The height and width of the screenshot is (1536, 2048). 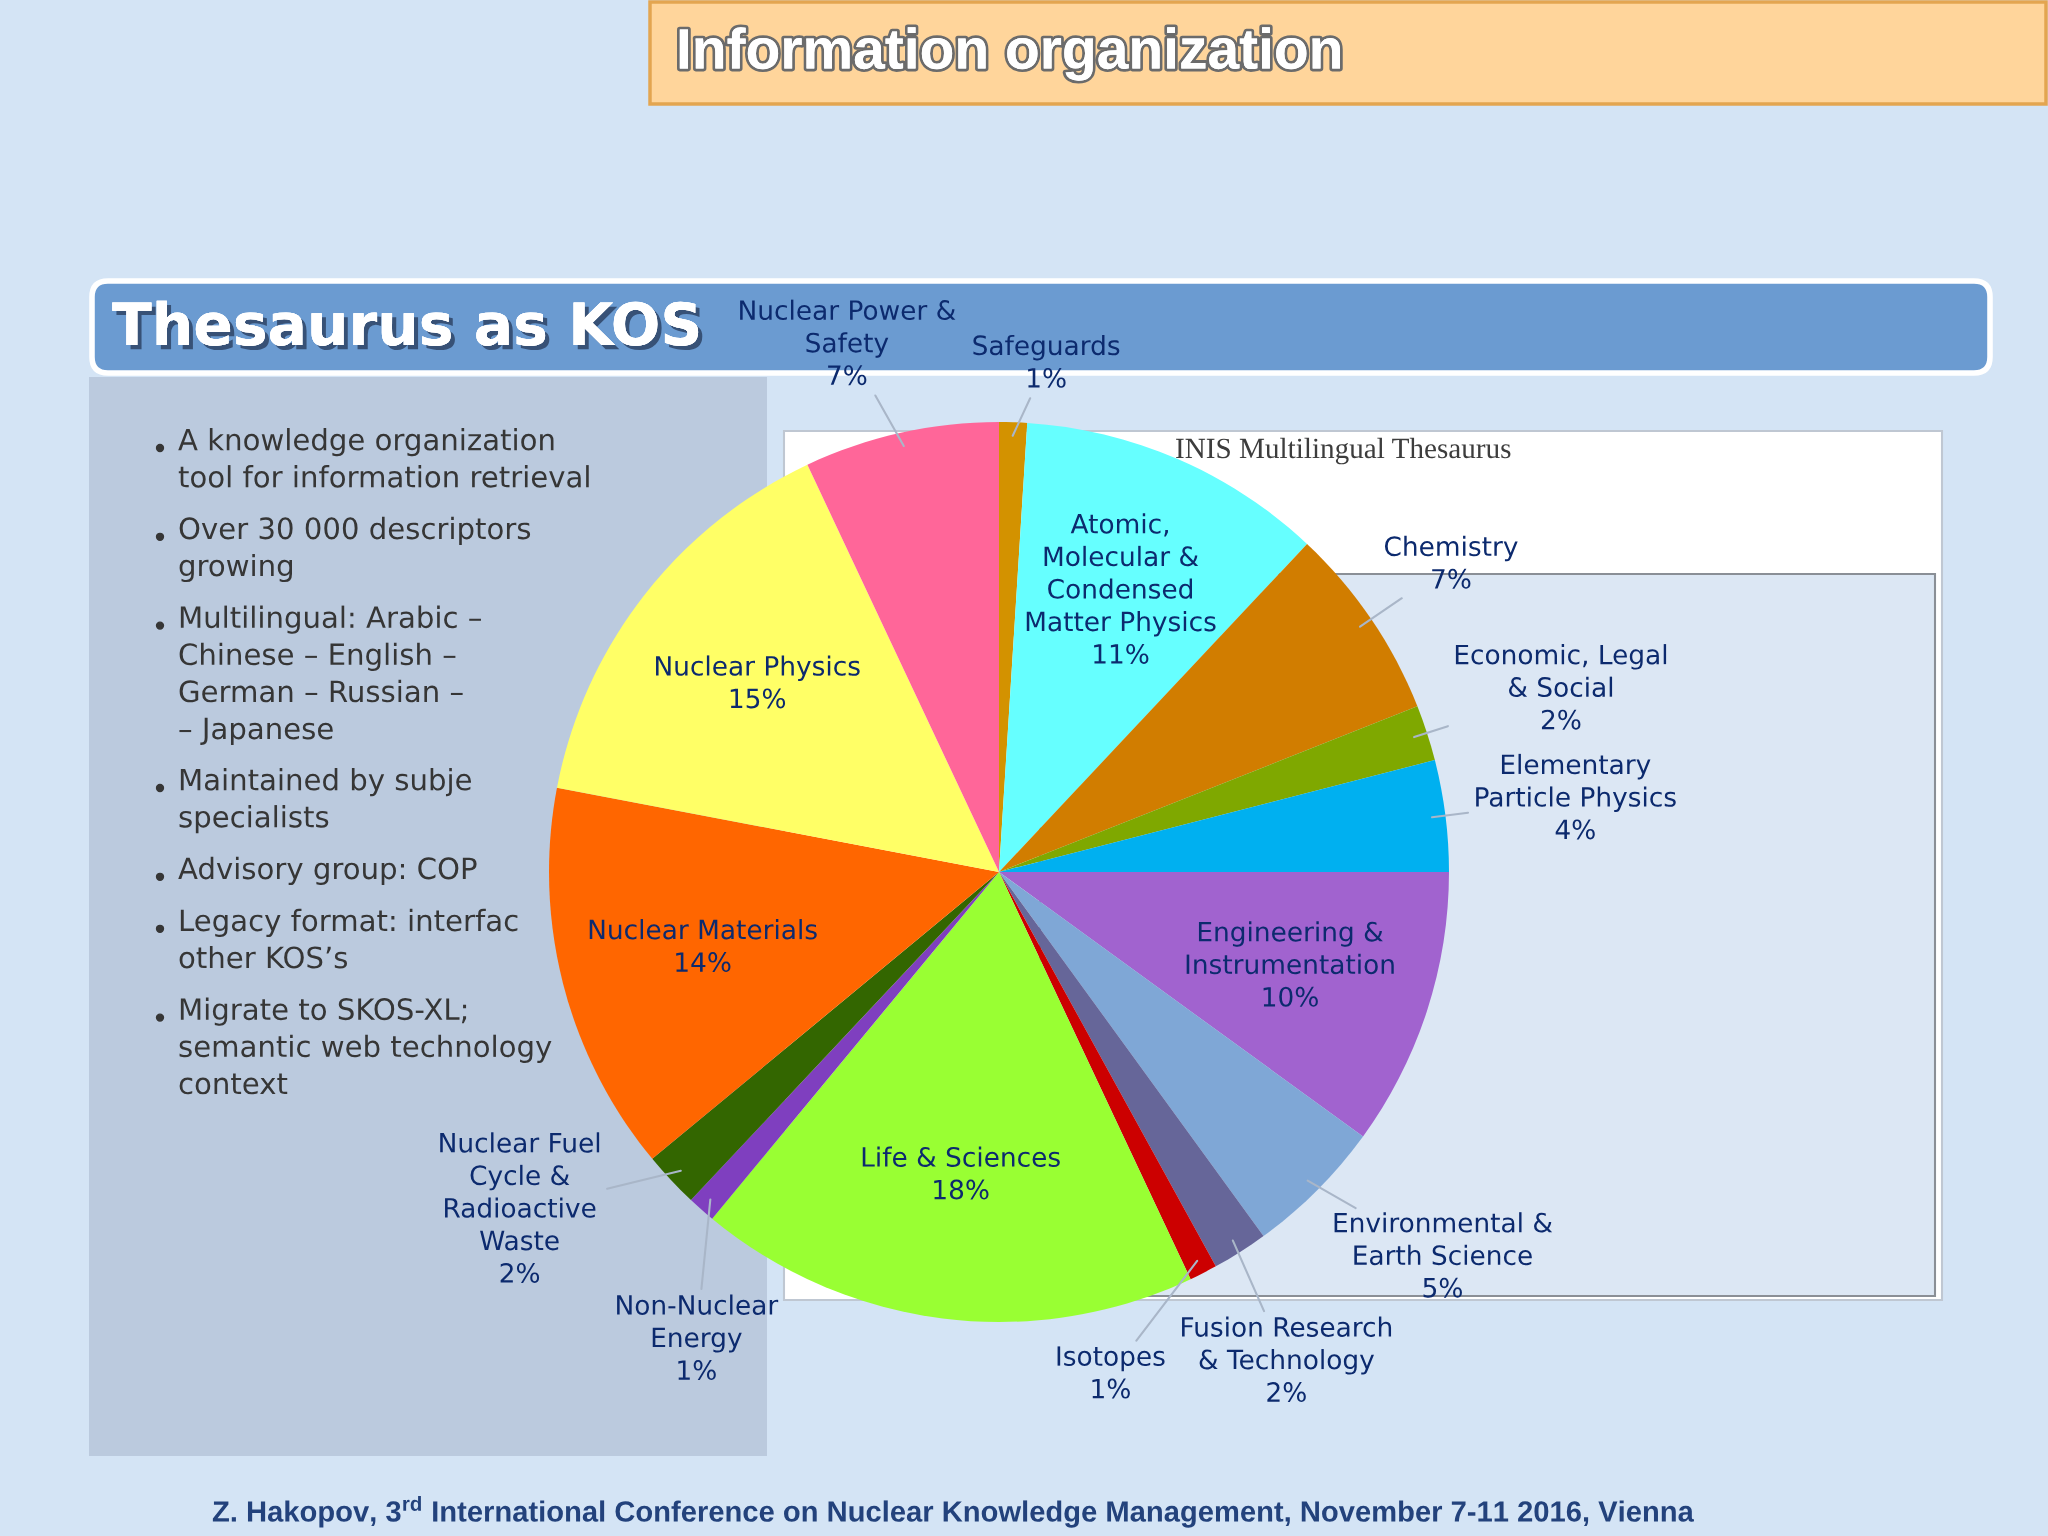 I want to click on text: Advisory group: COP, so click(x=327, y=871).